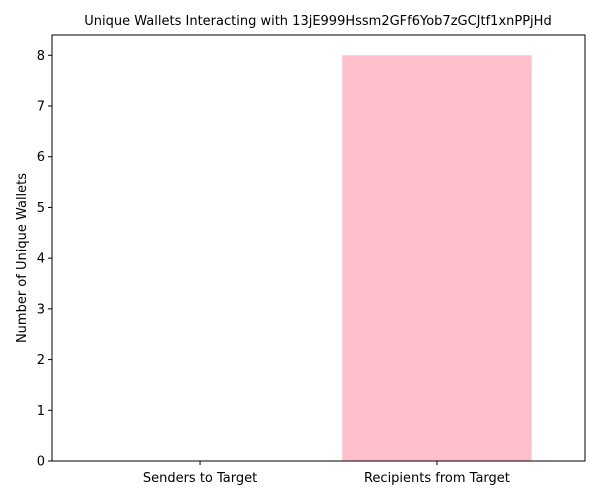  I want to click on y-tick-label: 5, so click(41, 208).